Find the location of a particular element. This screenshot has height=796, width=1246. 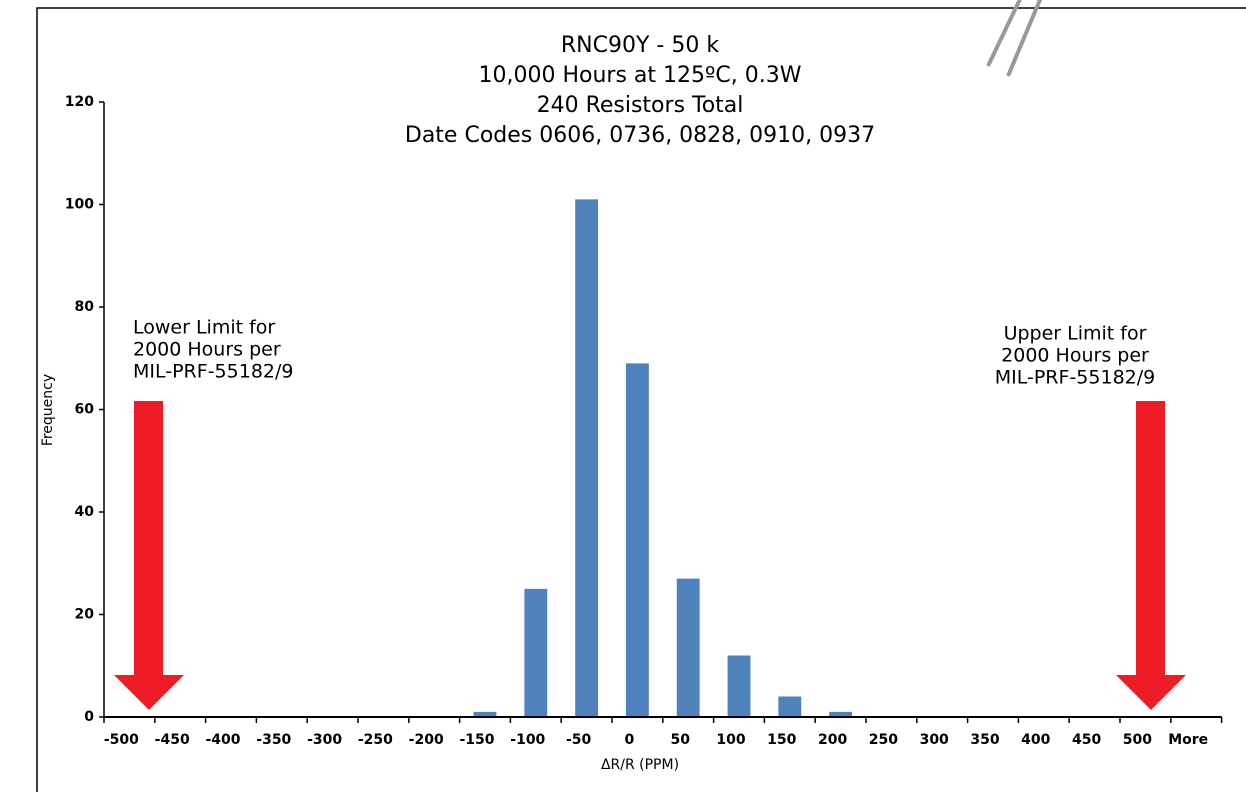

x-tick-label: 50 is located at coordinates (680, 740).